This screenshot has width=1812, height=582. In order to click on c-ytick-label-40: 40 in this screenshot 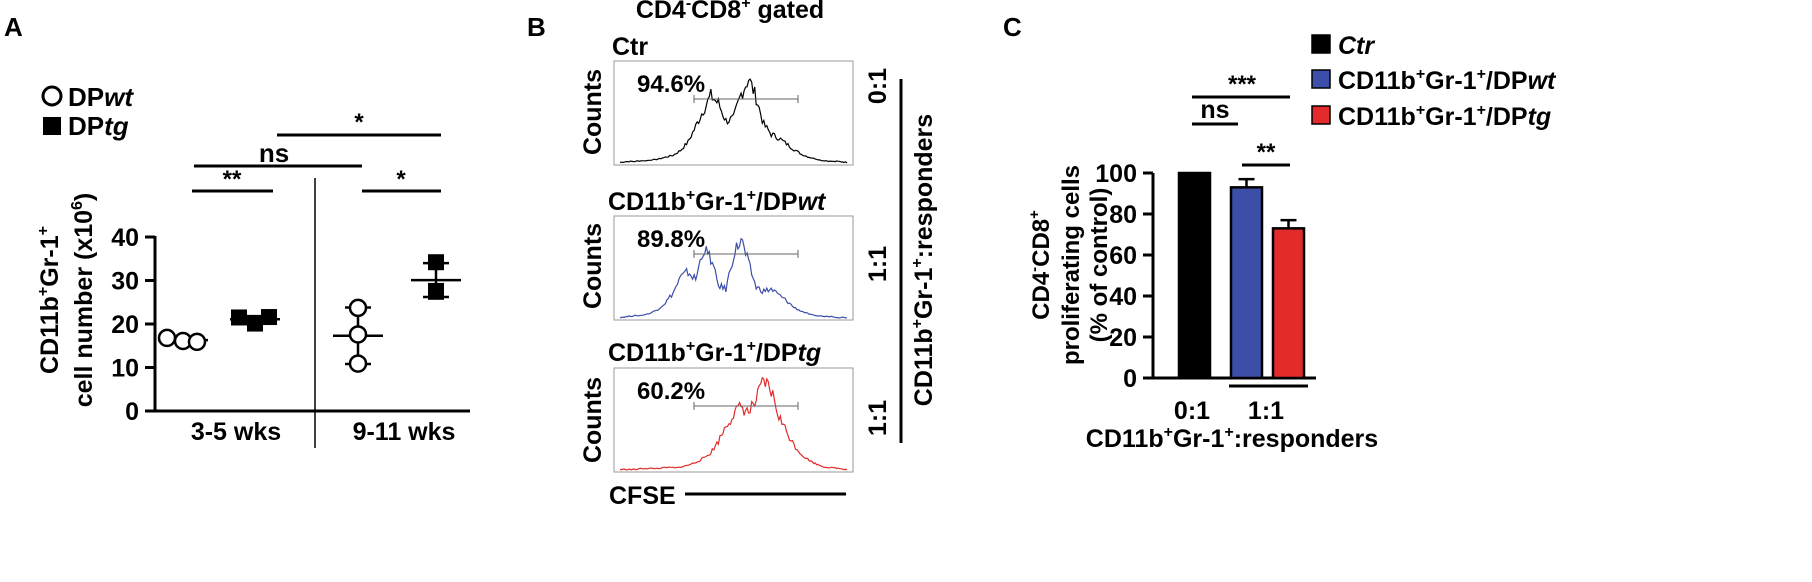, I will do `click(1123, 297)`.